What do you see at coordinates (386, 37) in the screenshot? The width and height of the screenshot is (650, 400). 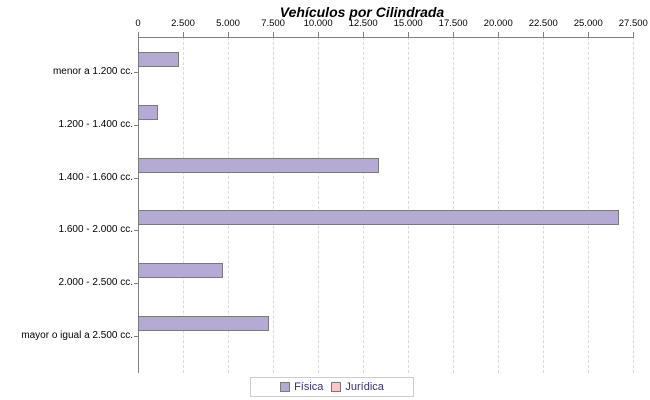 I see `x-axis-line` at bounding box center [386, 37].